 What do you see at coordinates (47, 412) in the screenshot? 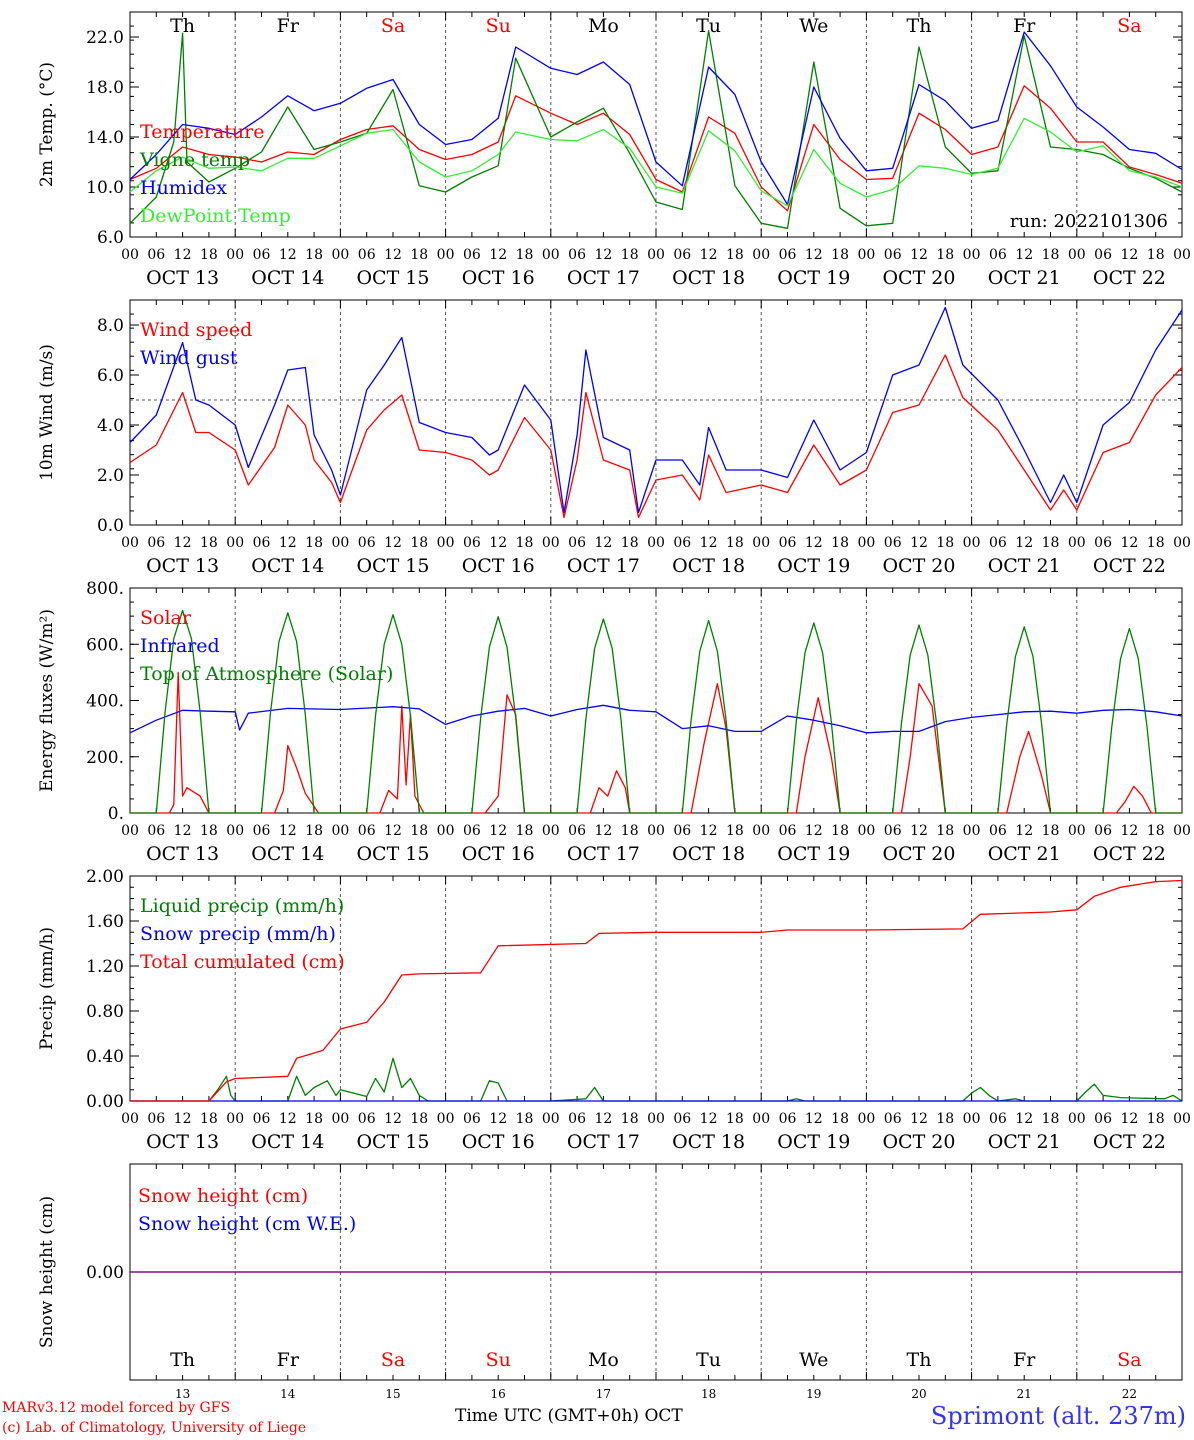
I see `y-axis-label: 10m Wind (m/s)` at bounding box center [47, 412].